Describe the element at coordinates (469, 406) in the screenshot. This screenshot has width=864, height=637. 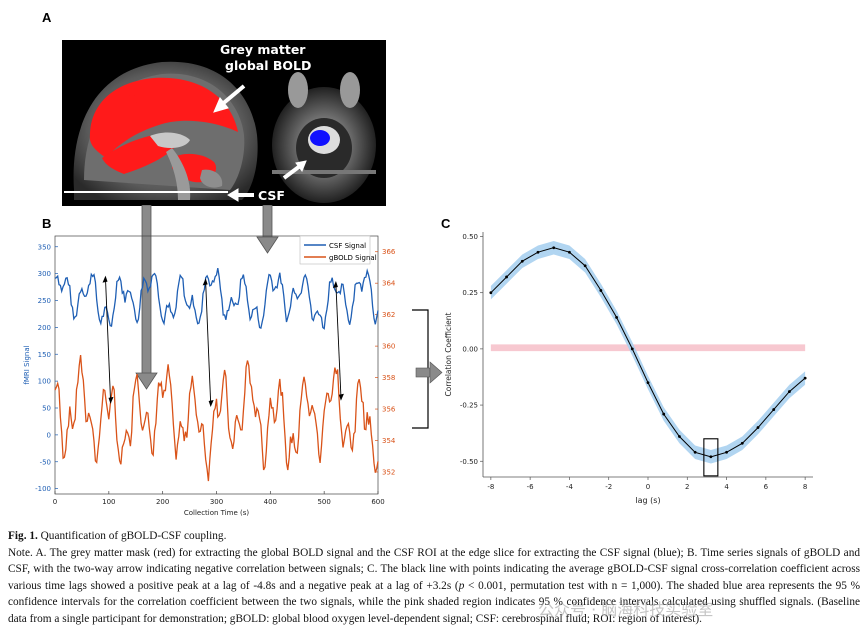
I see `y-tick-label: -0.25` at that location.